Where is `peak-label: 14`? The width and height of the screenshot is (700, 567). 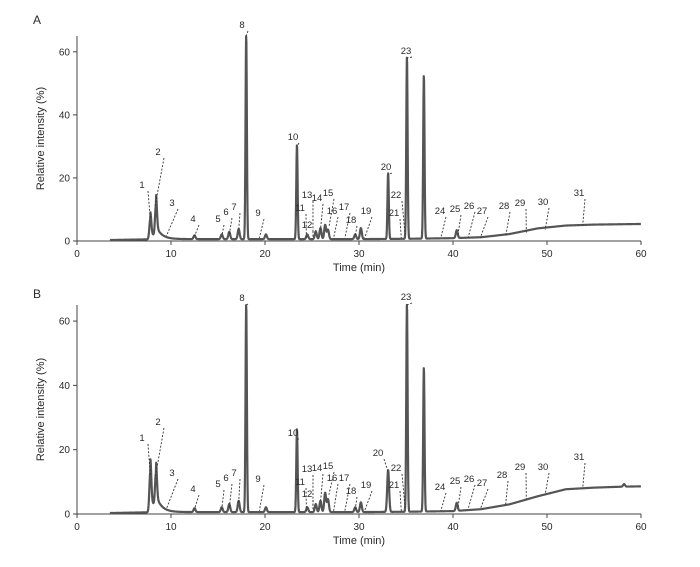
peak-label: 14 is located at coordinates (317, 468).